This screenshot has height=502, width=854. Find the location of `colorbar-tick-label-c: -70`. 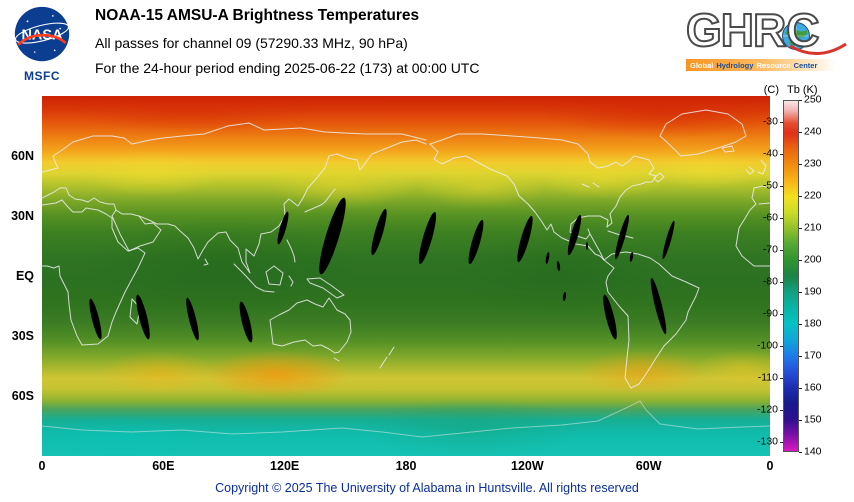

colorbar-tick-label-c: -70 is located at coordinates (770, 249).